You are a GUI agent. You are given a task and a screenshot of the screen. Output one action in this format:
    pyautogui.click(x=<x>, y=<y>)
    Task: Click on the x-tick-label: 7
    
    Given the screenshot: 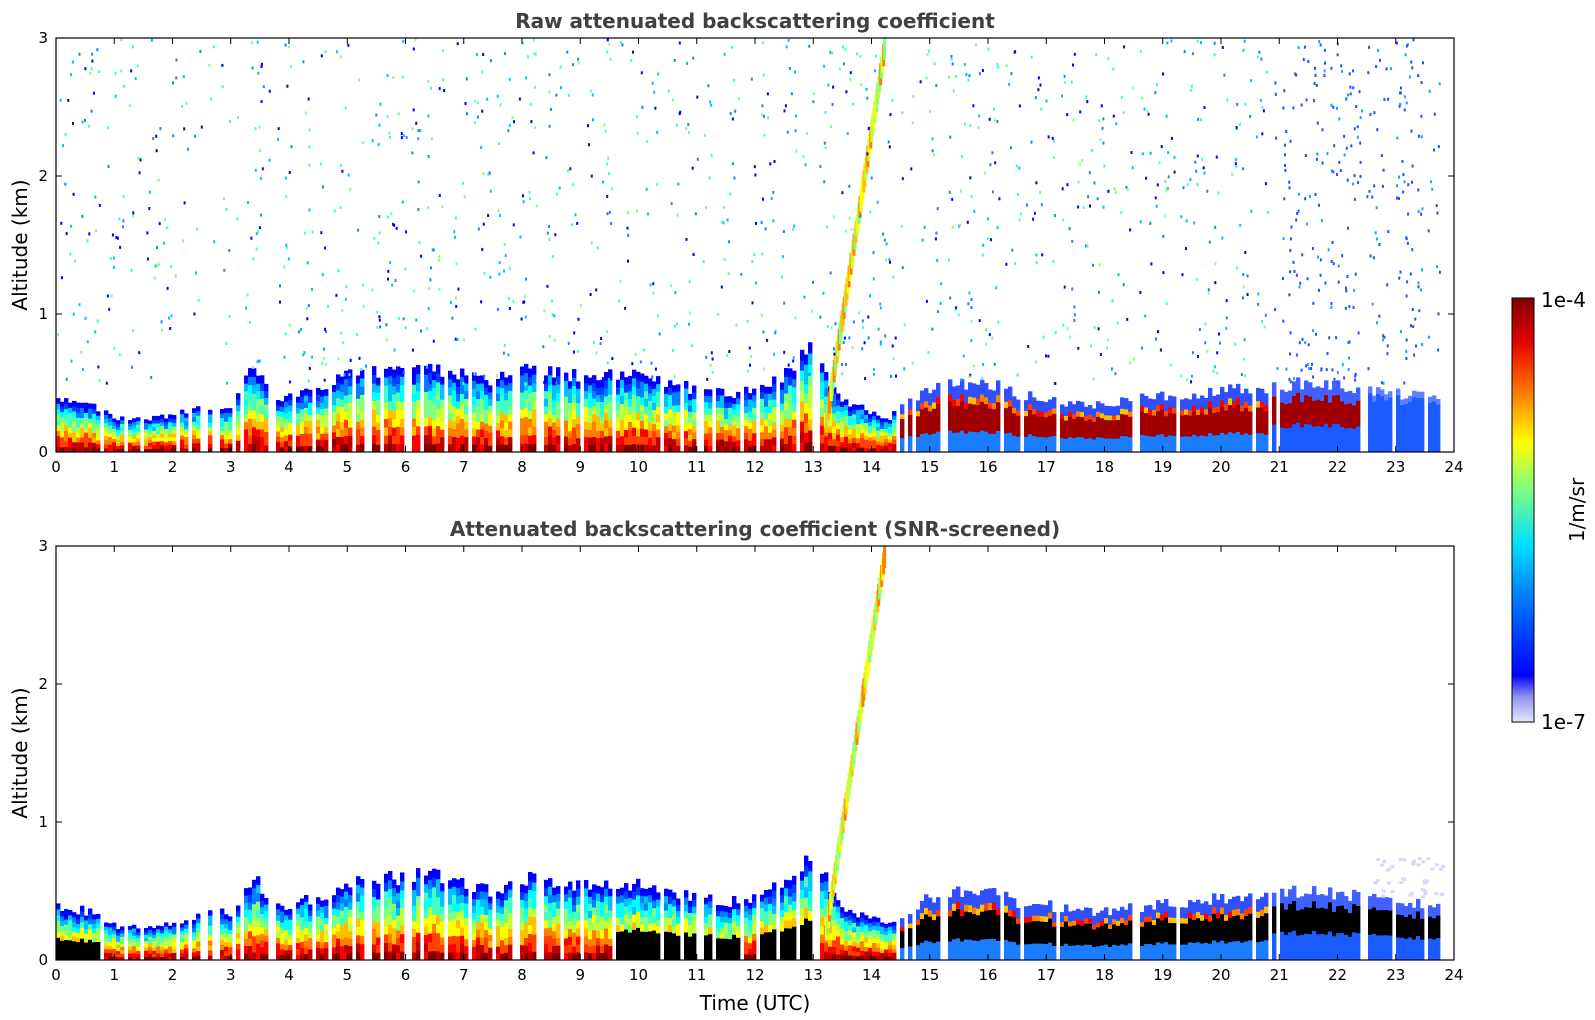 What is the action you would take?
    pyautogui.click(x=464, y=467)
    